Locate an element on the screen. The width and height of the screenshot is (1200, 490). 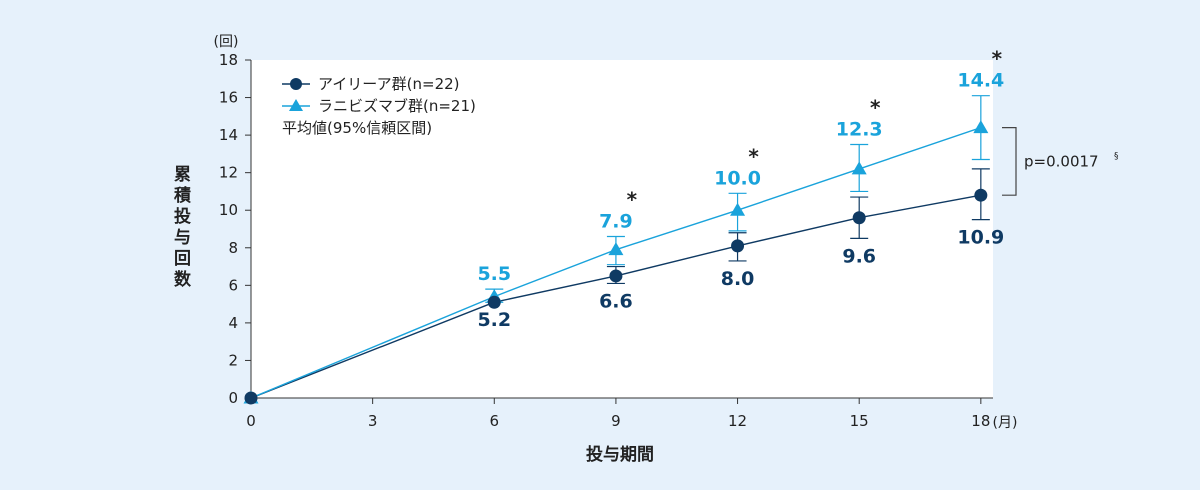
legend-marker-triangle is located at coordinates (296, 105).